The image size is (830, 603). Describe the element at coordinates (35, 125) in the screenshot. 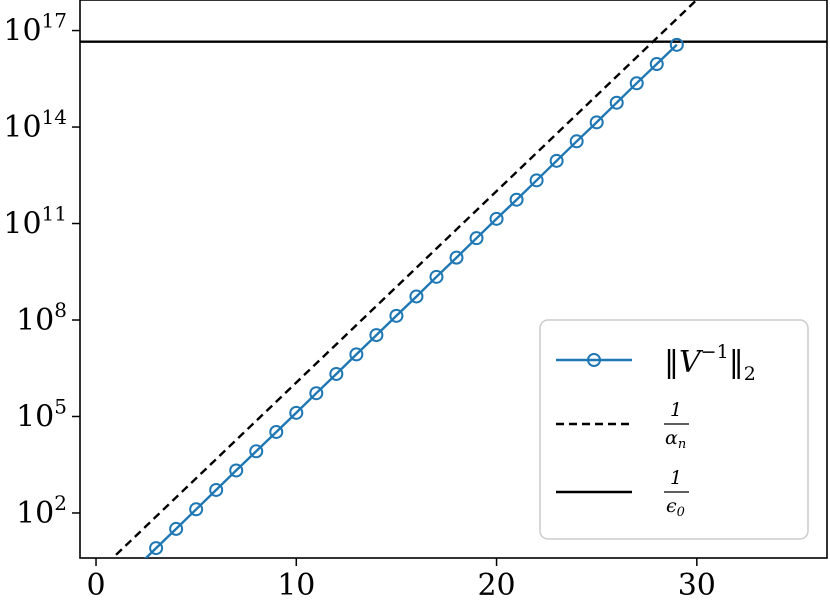

I see `y-tick-label: 10¹⁴` at that location.